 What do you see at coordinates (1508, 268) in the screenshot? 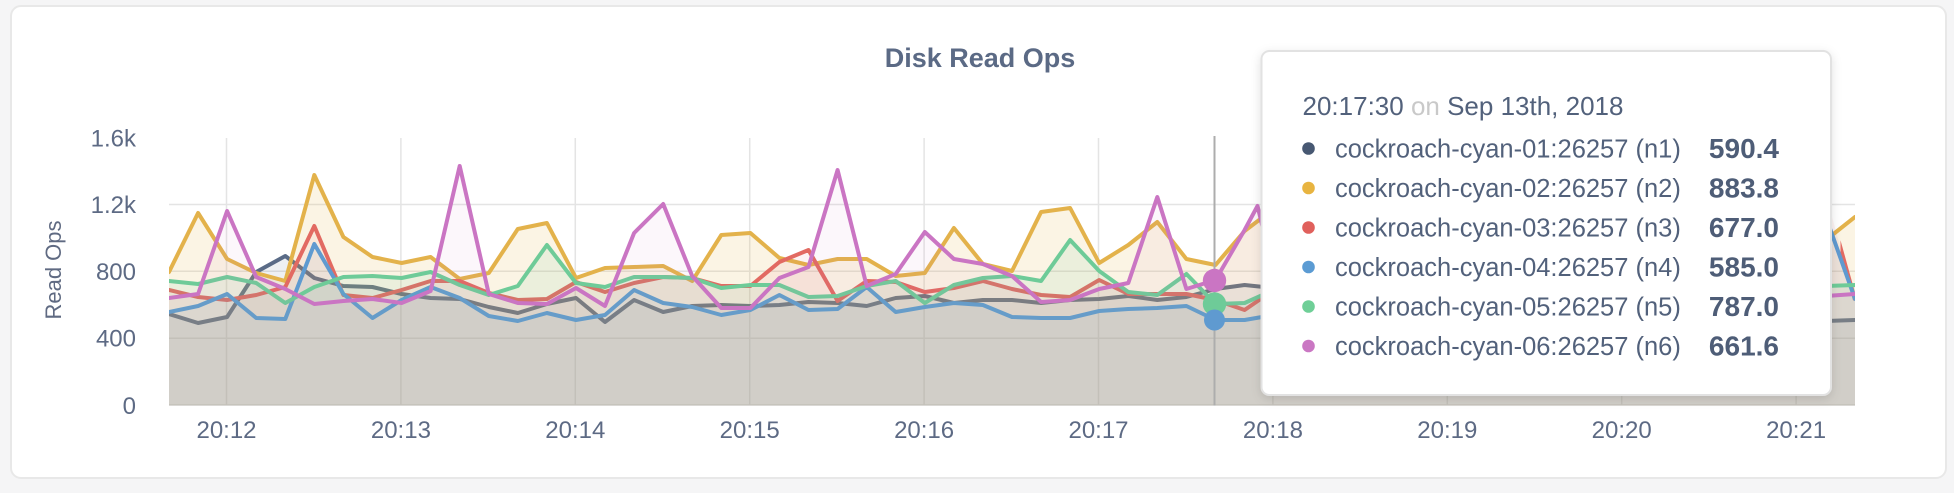
I see `svg-text: cockroach-cyan-04:26257 (n4)` at bounding box center [1508, 268].